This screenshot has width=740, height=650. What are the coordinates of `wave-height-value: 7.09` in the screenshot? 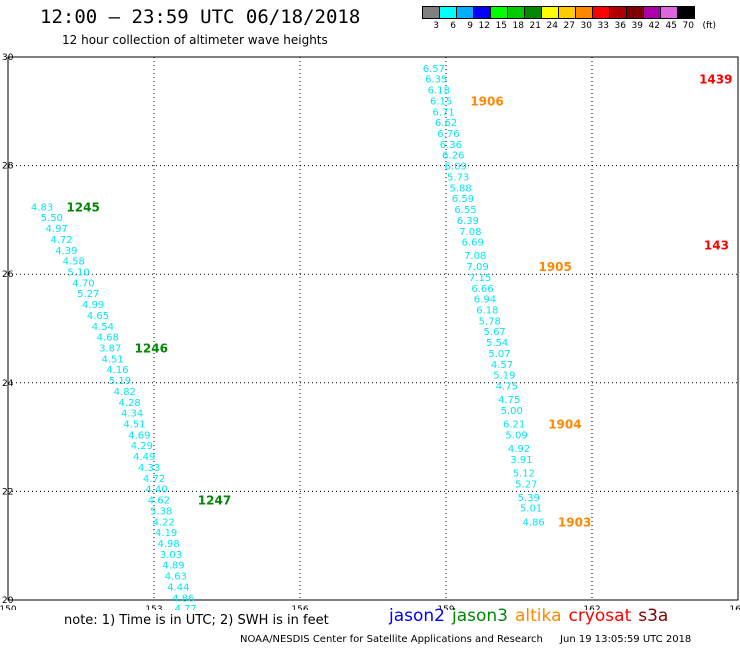 It's located at (478, 267).